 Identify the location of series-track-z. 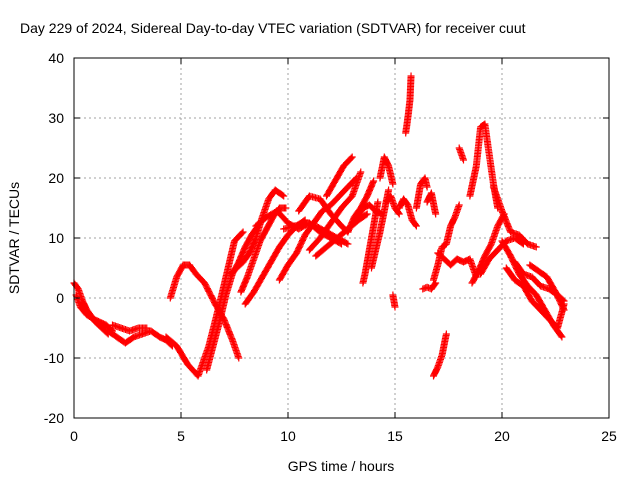
(408, 104).